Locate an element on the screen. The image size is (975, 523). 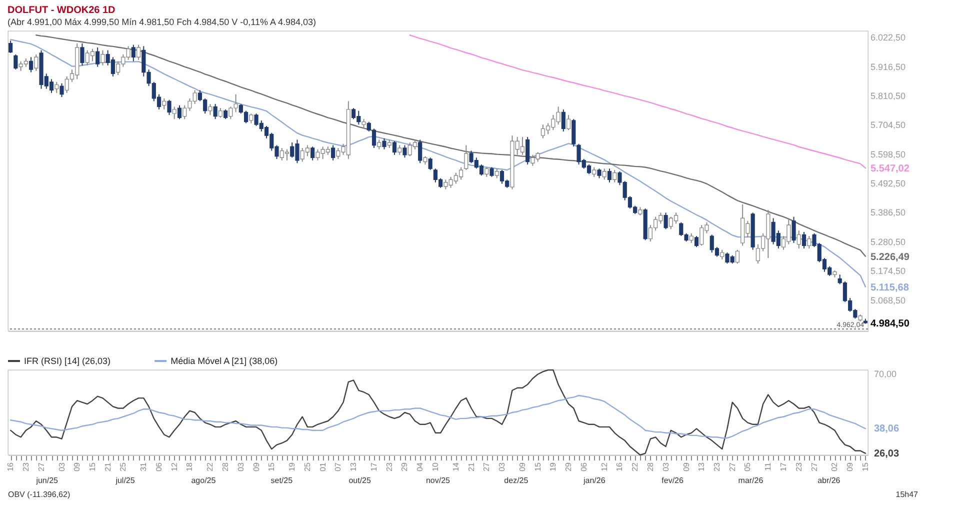
legend-label: Média Móvel A [21] (38,06) is located at coordinates (224, 361).